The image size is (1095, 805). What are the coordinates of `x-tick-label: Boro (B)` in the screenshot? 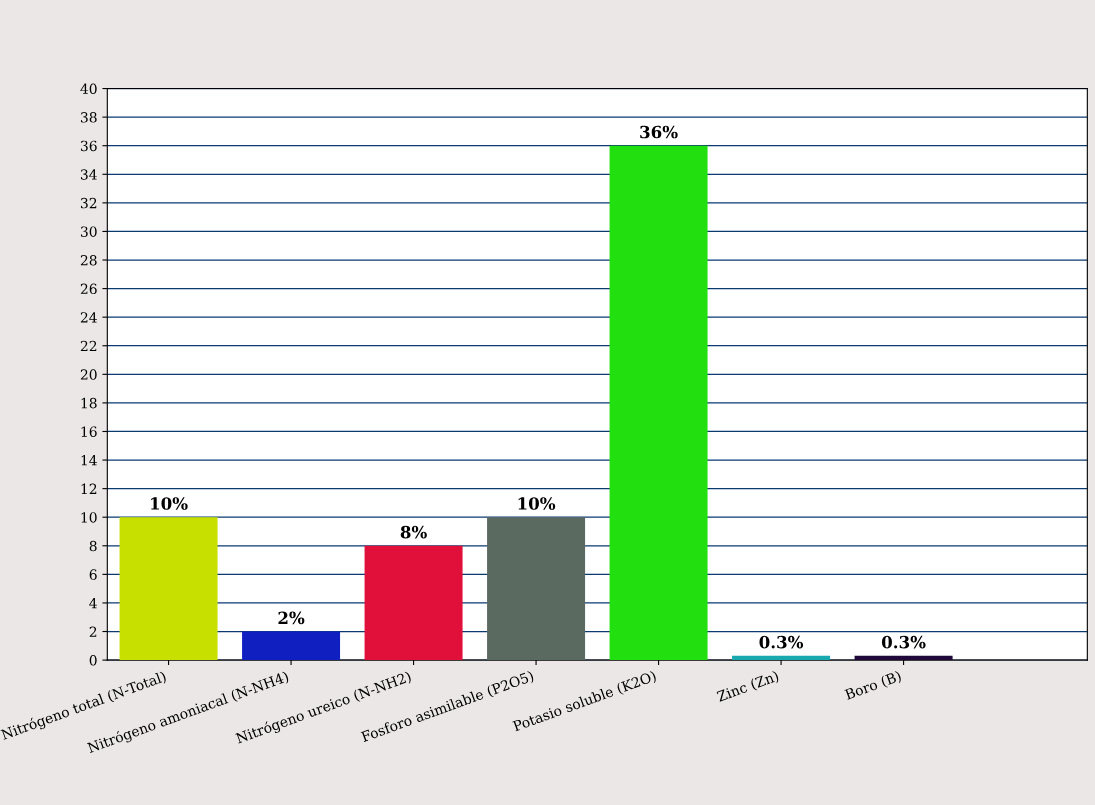 It's located at (873, 686).